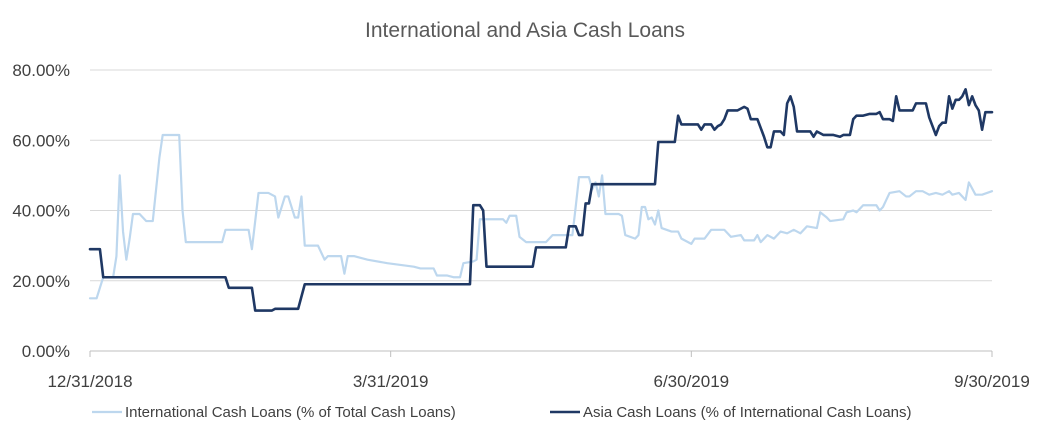 The width and height of the screenshot is (1050, 428). Describe the element at coordinates (41, 281) in the screenshot. I see `y-tick-label: 20.00%` at that location.